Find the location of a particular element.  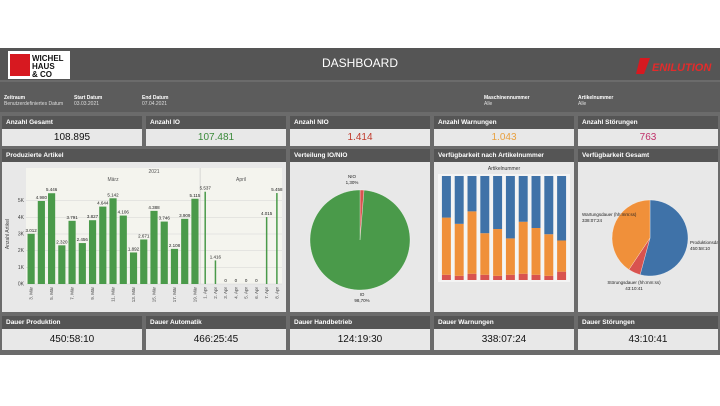

x-tick-label: 19. Mär is located at coordinates (194, 295).